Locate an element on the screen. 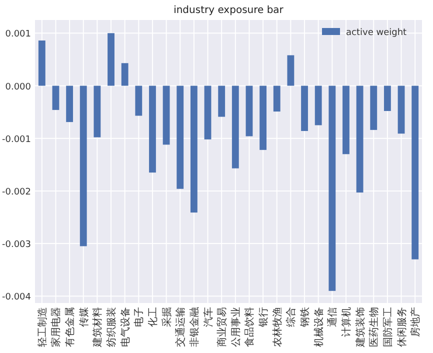 This screenshot has height=353, width=433. x-tick-label: 房地产 is located at coordinates (416, 322).